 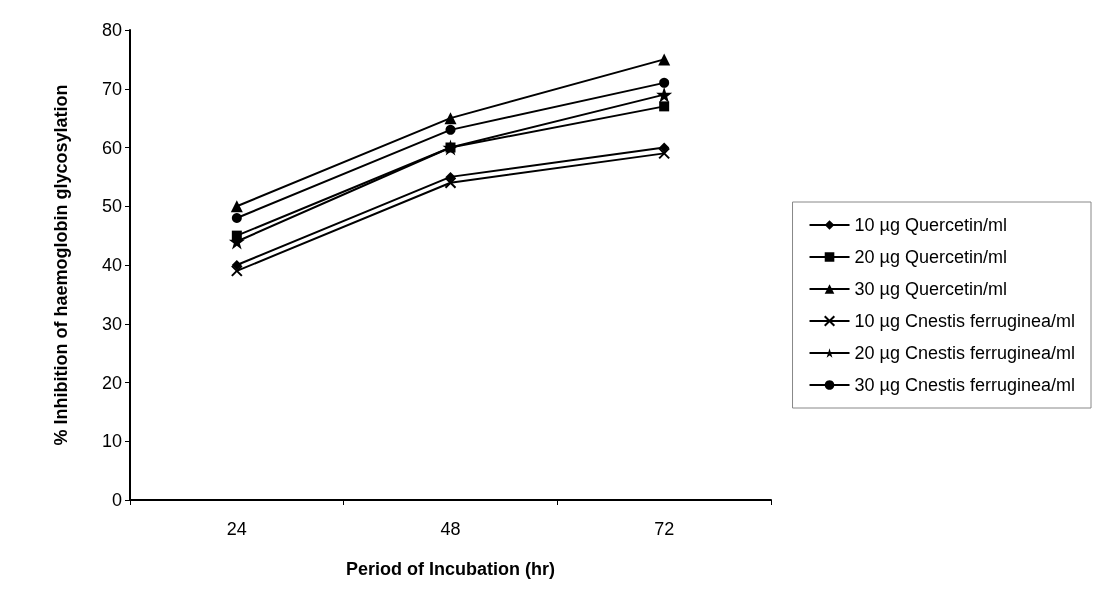 I want to click on x-tick-label: 72, so click(x=664, y=529).